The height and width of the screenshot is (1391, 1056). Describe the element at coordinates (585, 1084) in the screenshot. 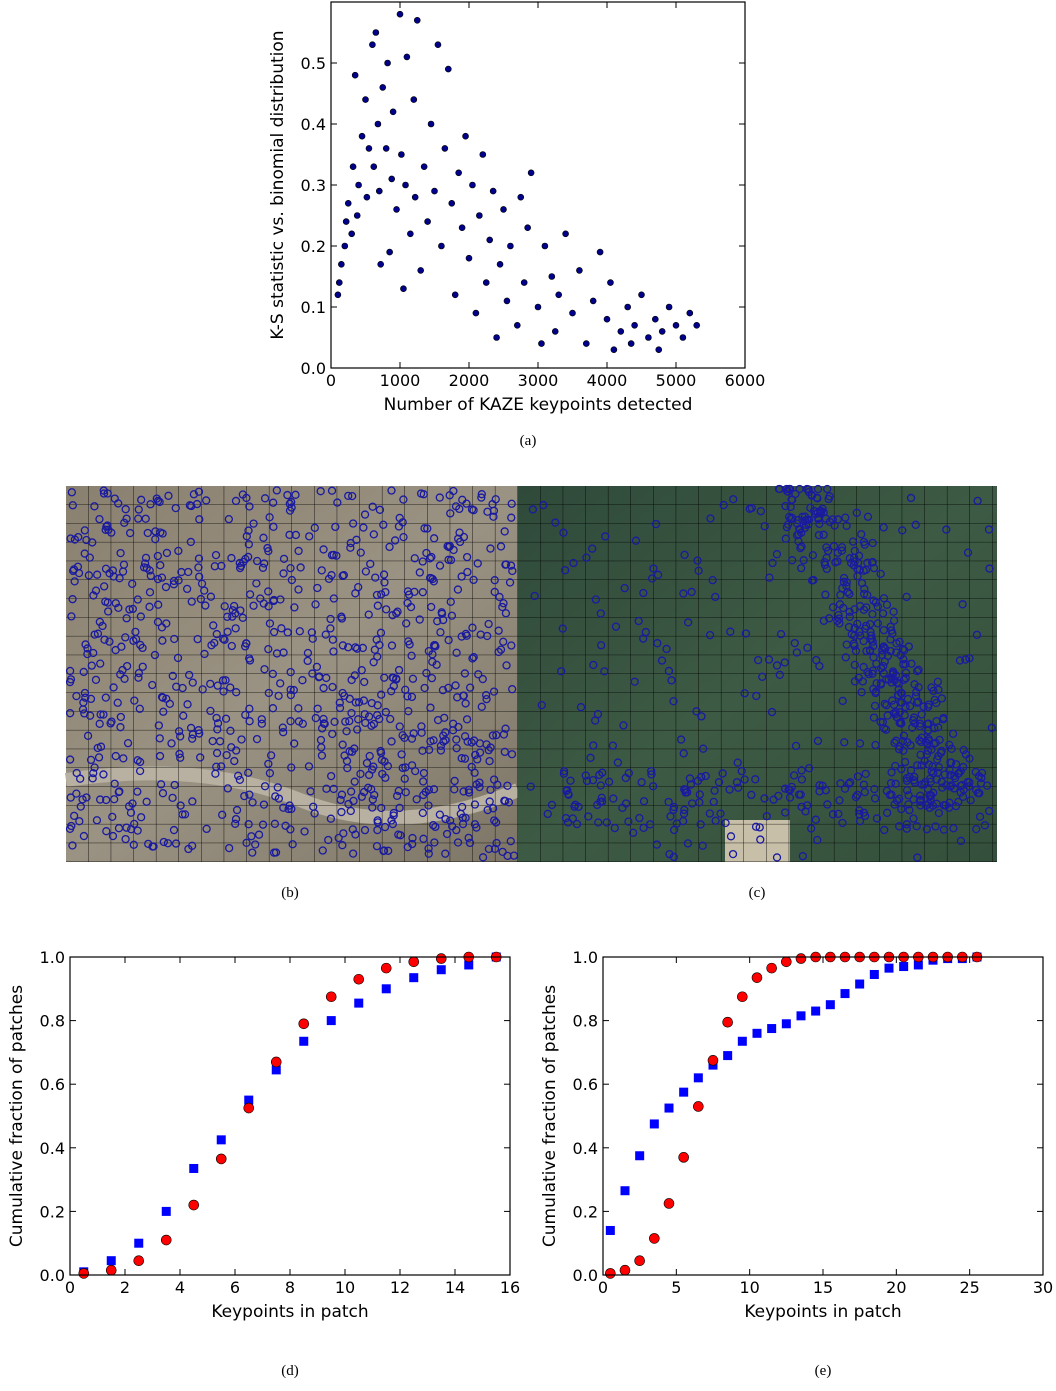

I see `y-tick-label: 0.6` at that location.